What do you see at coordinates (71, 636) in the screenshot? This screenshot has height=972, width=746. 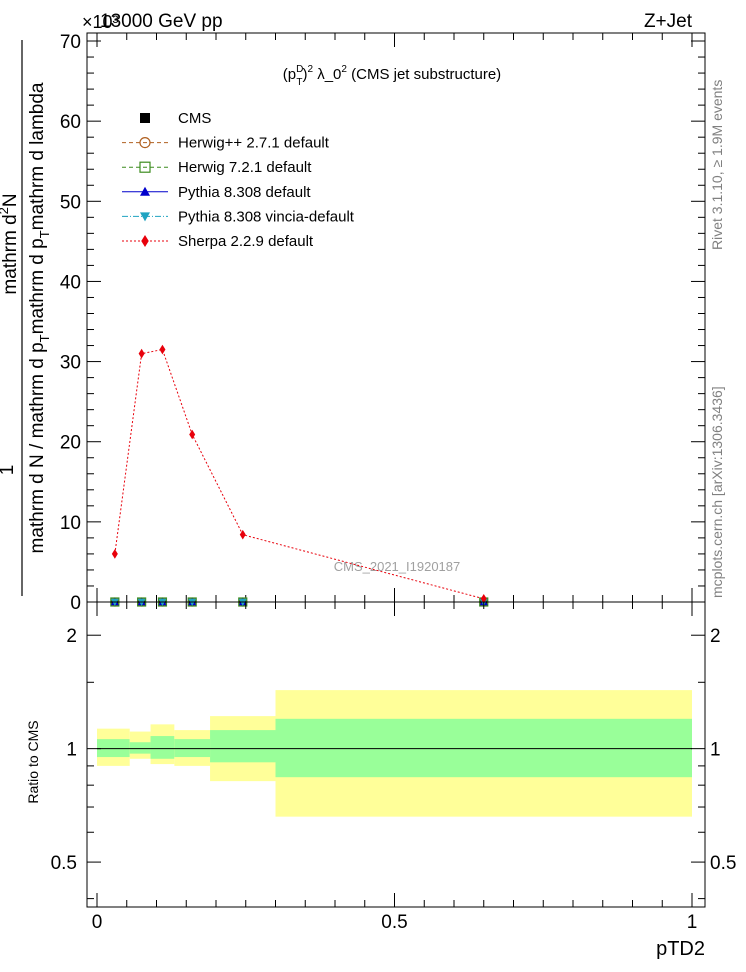 I see `ratio-y-tick-label: 2` at bounding box center [71, 636].